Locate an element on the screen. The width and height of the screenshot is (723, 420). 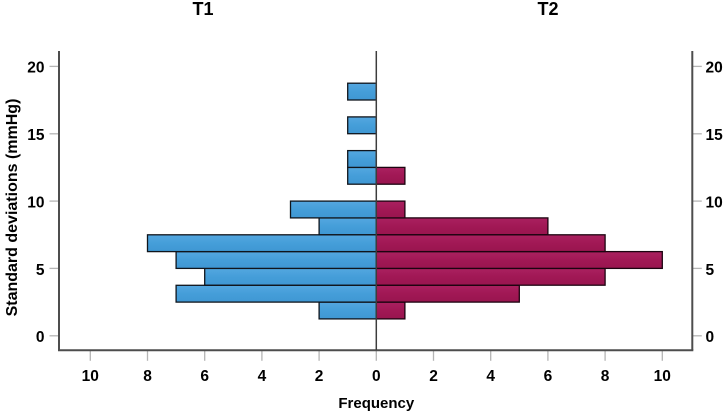
svg-text: Standard deviations (mmHg) is located at coordinates (12, 208).